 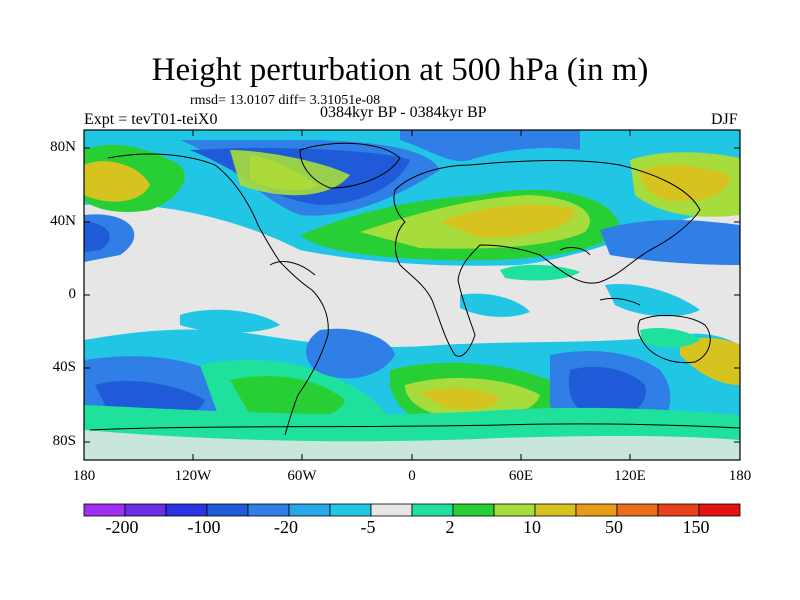 I want to click on x-tick-label: 60W, so click(x=302, y=476).